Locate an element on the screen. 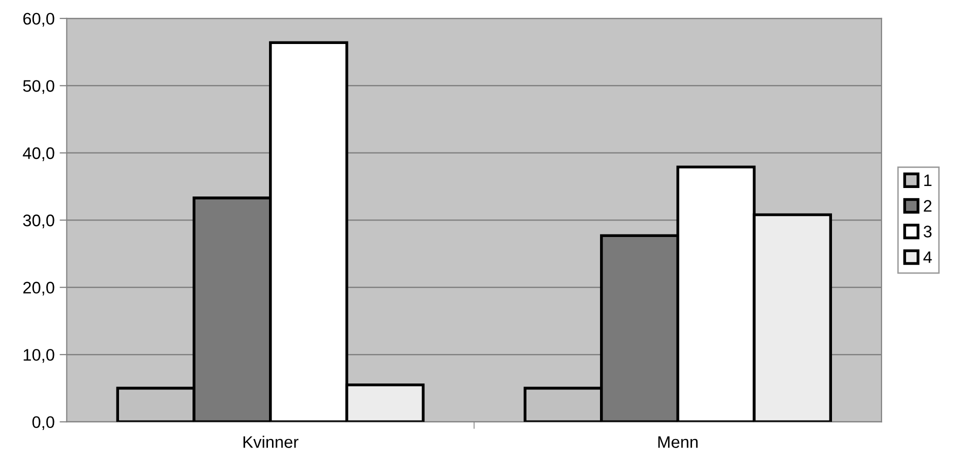 Image resolution: width=953 pixels, height=461 pixels. y-tick-label: 0,0 is located at coordinates (43, 423).